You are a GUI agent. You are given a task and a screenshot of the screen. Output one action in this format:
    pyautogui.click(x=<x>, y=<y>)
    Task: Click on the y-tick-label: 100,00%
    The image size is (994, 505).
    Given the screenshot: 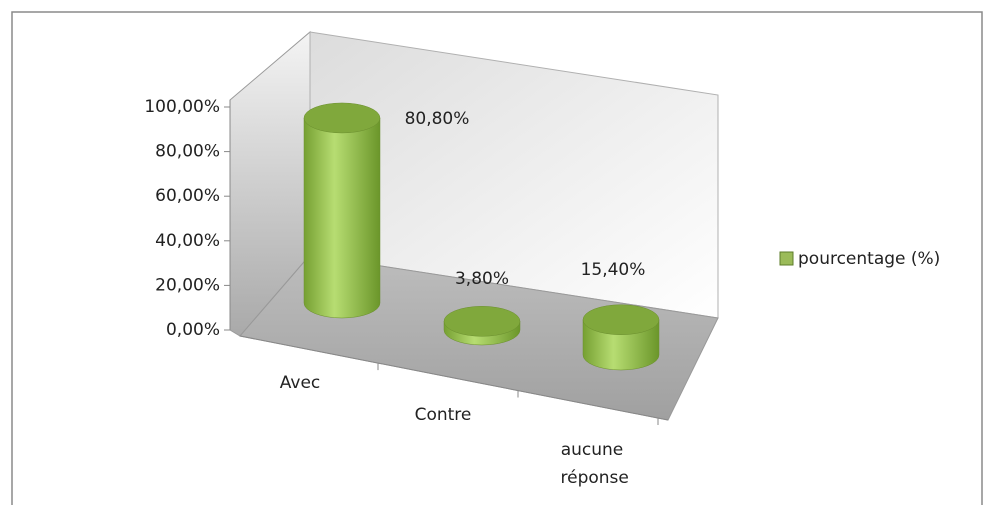 What is the action you would take?
    pyautogui.click(x=182, y=107)
    